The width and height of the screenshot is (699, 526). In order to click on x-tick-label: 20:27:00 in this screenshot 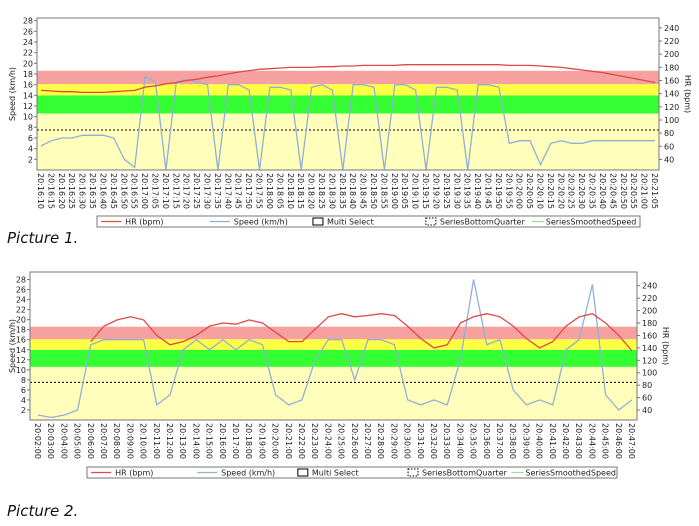, I will do `click(367, 441)`.